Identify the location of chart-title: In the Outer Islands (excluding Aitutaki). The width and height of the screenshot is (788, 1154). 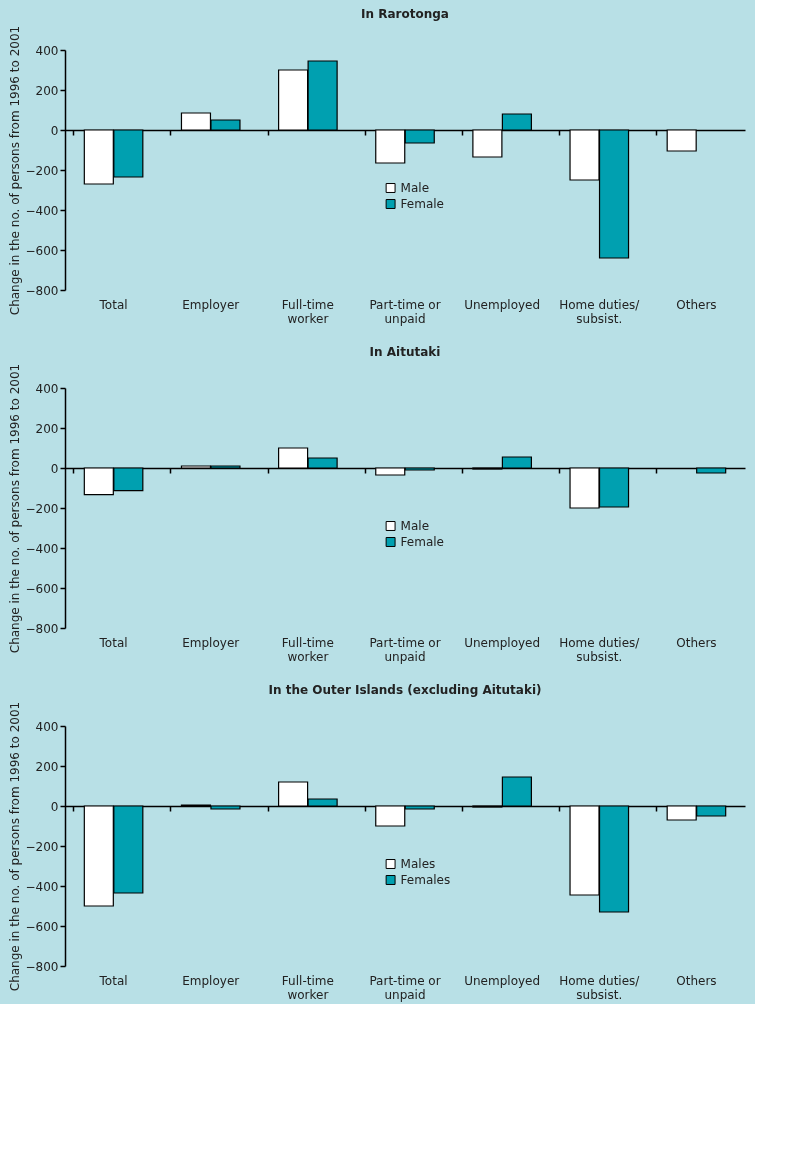
(405, 690).